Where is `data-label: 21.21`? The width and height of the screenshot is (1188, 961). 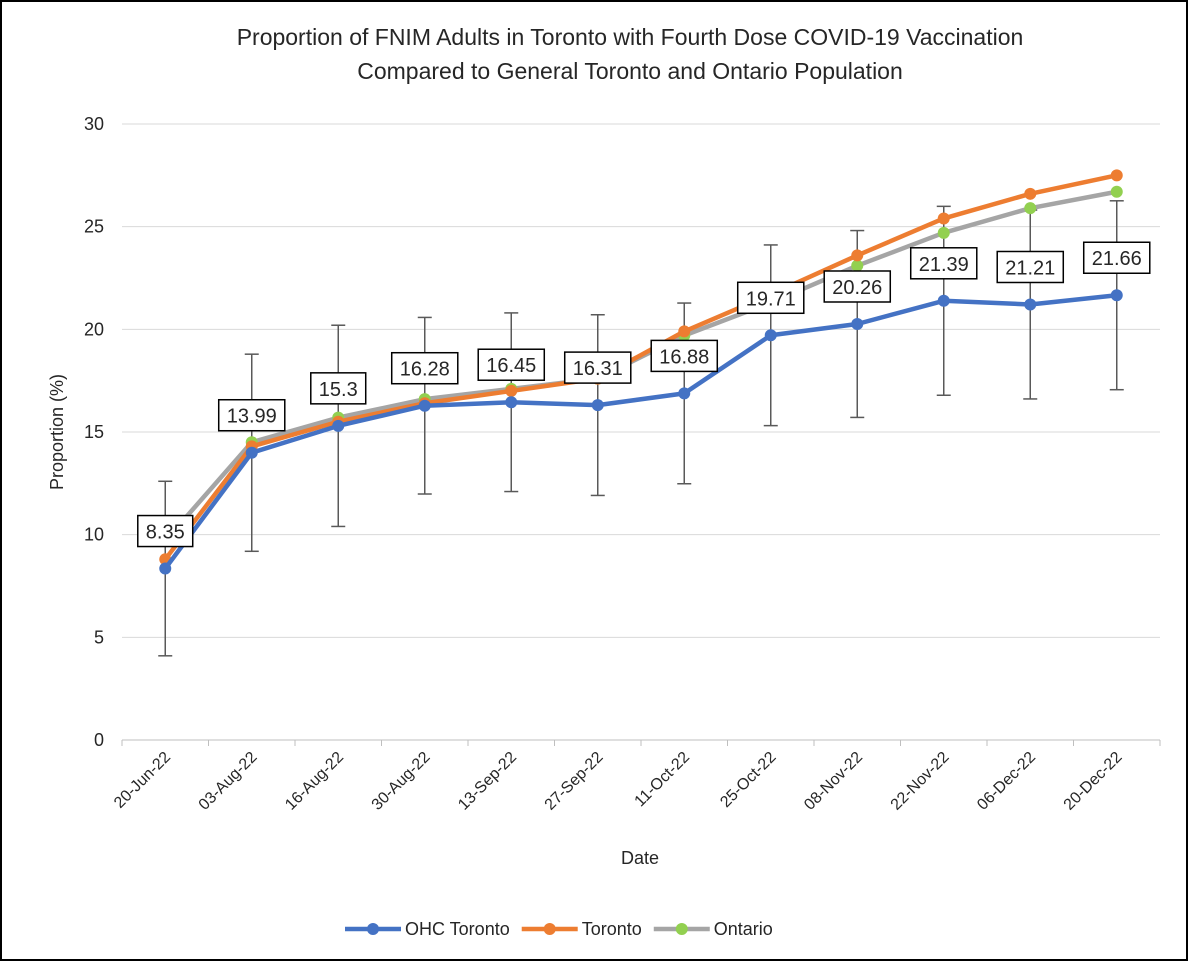
data-label: 21.21 is located at coordinates (1030, 268).